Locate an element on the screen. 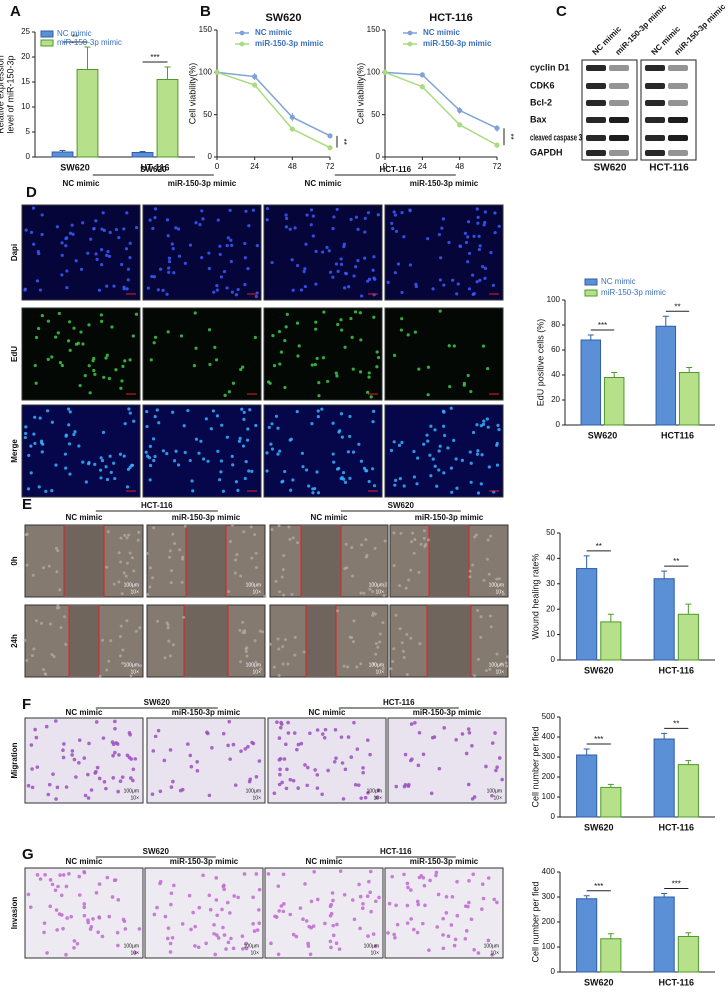 The image size is (728, 999). blot-row-label: cyclin D1 is located at coordinates (550, 67).